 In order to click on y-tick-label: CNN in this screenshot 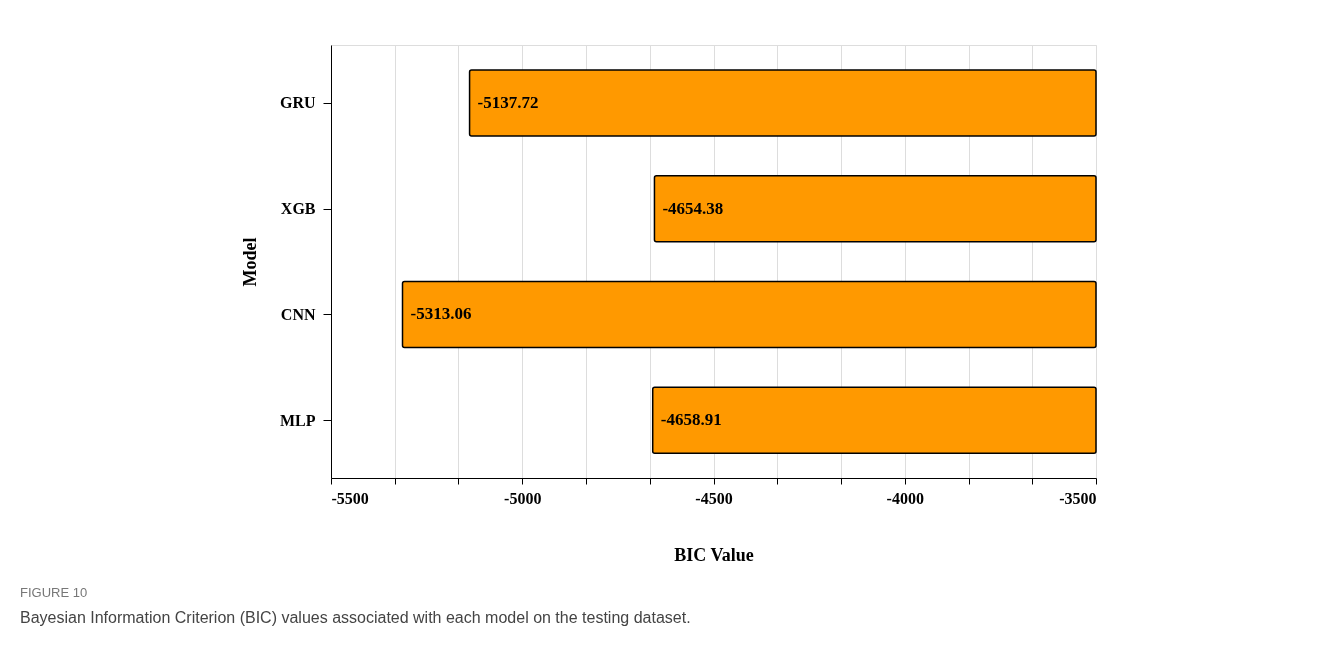, I will do `click(298, 314)`.